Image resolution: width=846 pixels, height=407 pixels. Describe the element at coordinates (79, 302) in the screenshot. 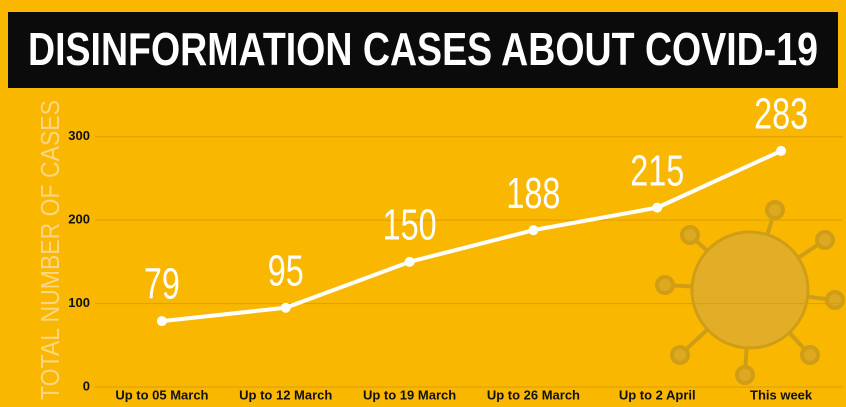

I see `y-tick-label: 100` at that location.